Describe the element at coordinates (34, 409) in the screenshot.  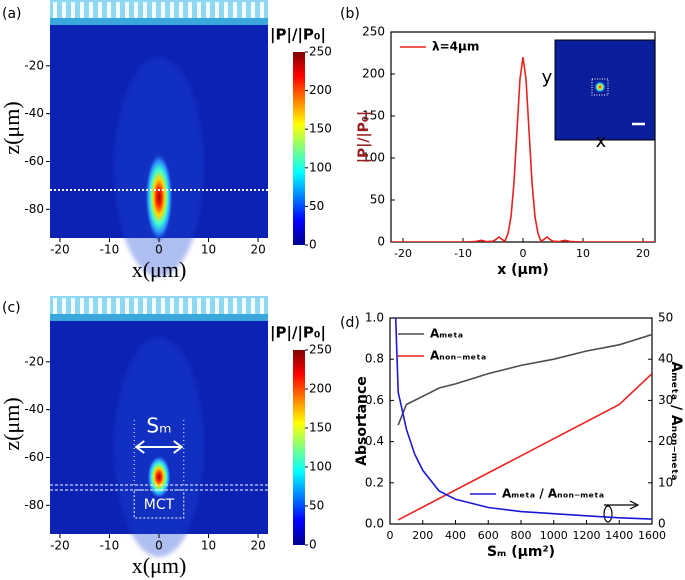
I see `y-tick-label: -40` at that location.